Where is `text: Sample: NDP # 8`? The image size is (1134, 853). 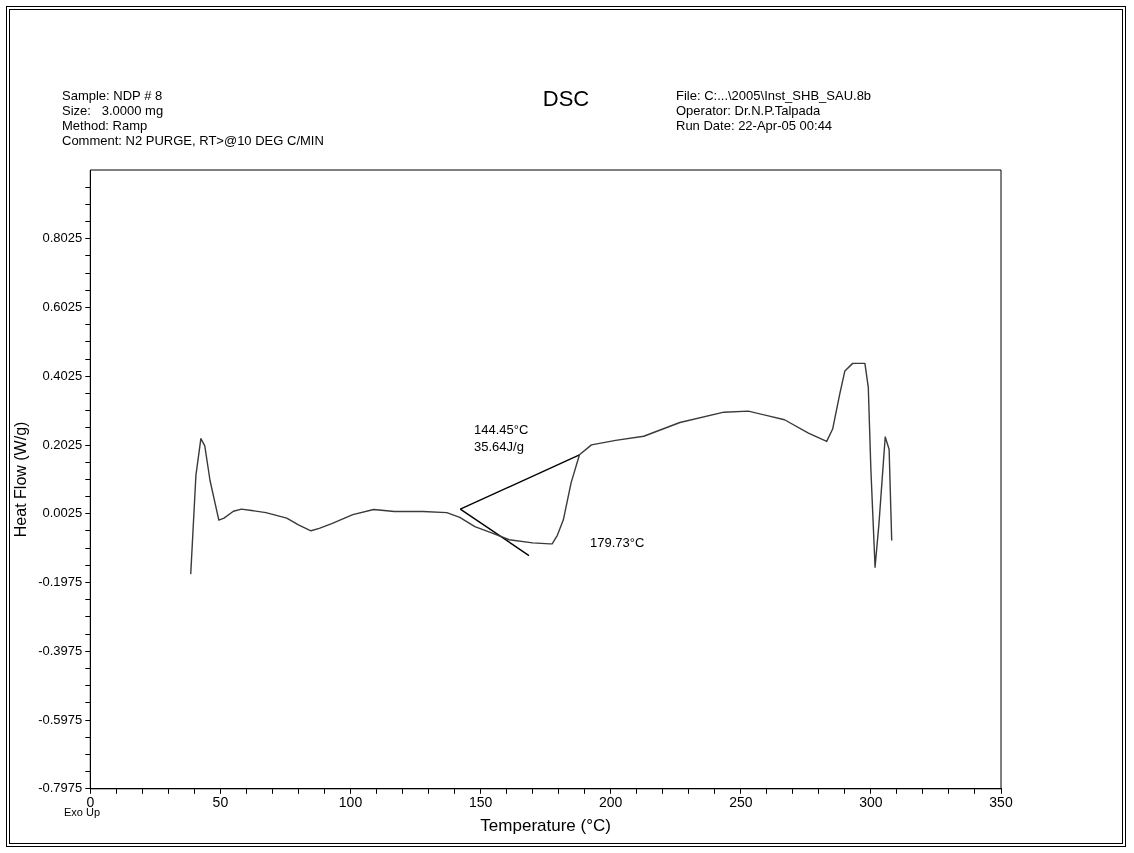
text: Sample: NDP # 8 is located at coordinates (112, 95).